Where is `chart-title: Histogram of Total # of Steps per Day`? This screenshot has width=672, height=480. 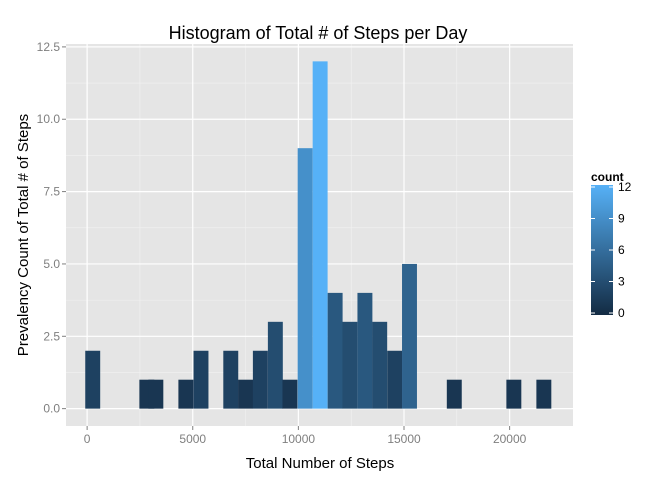
chart-title: Histogram of Total # of Steps per Day is located at coordinates (318, 33).